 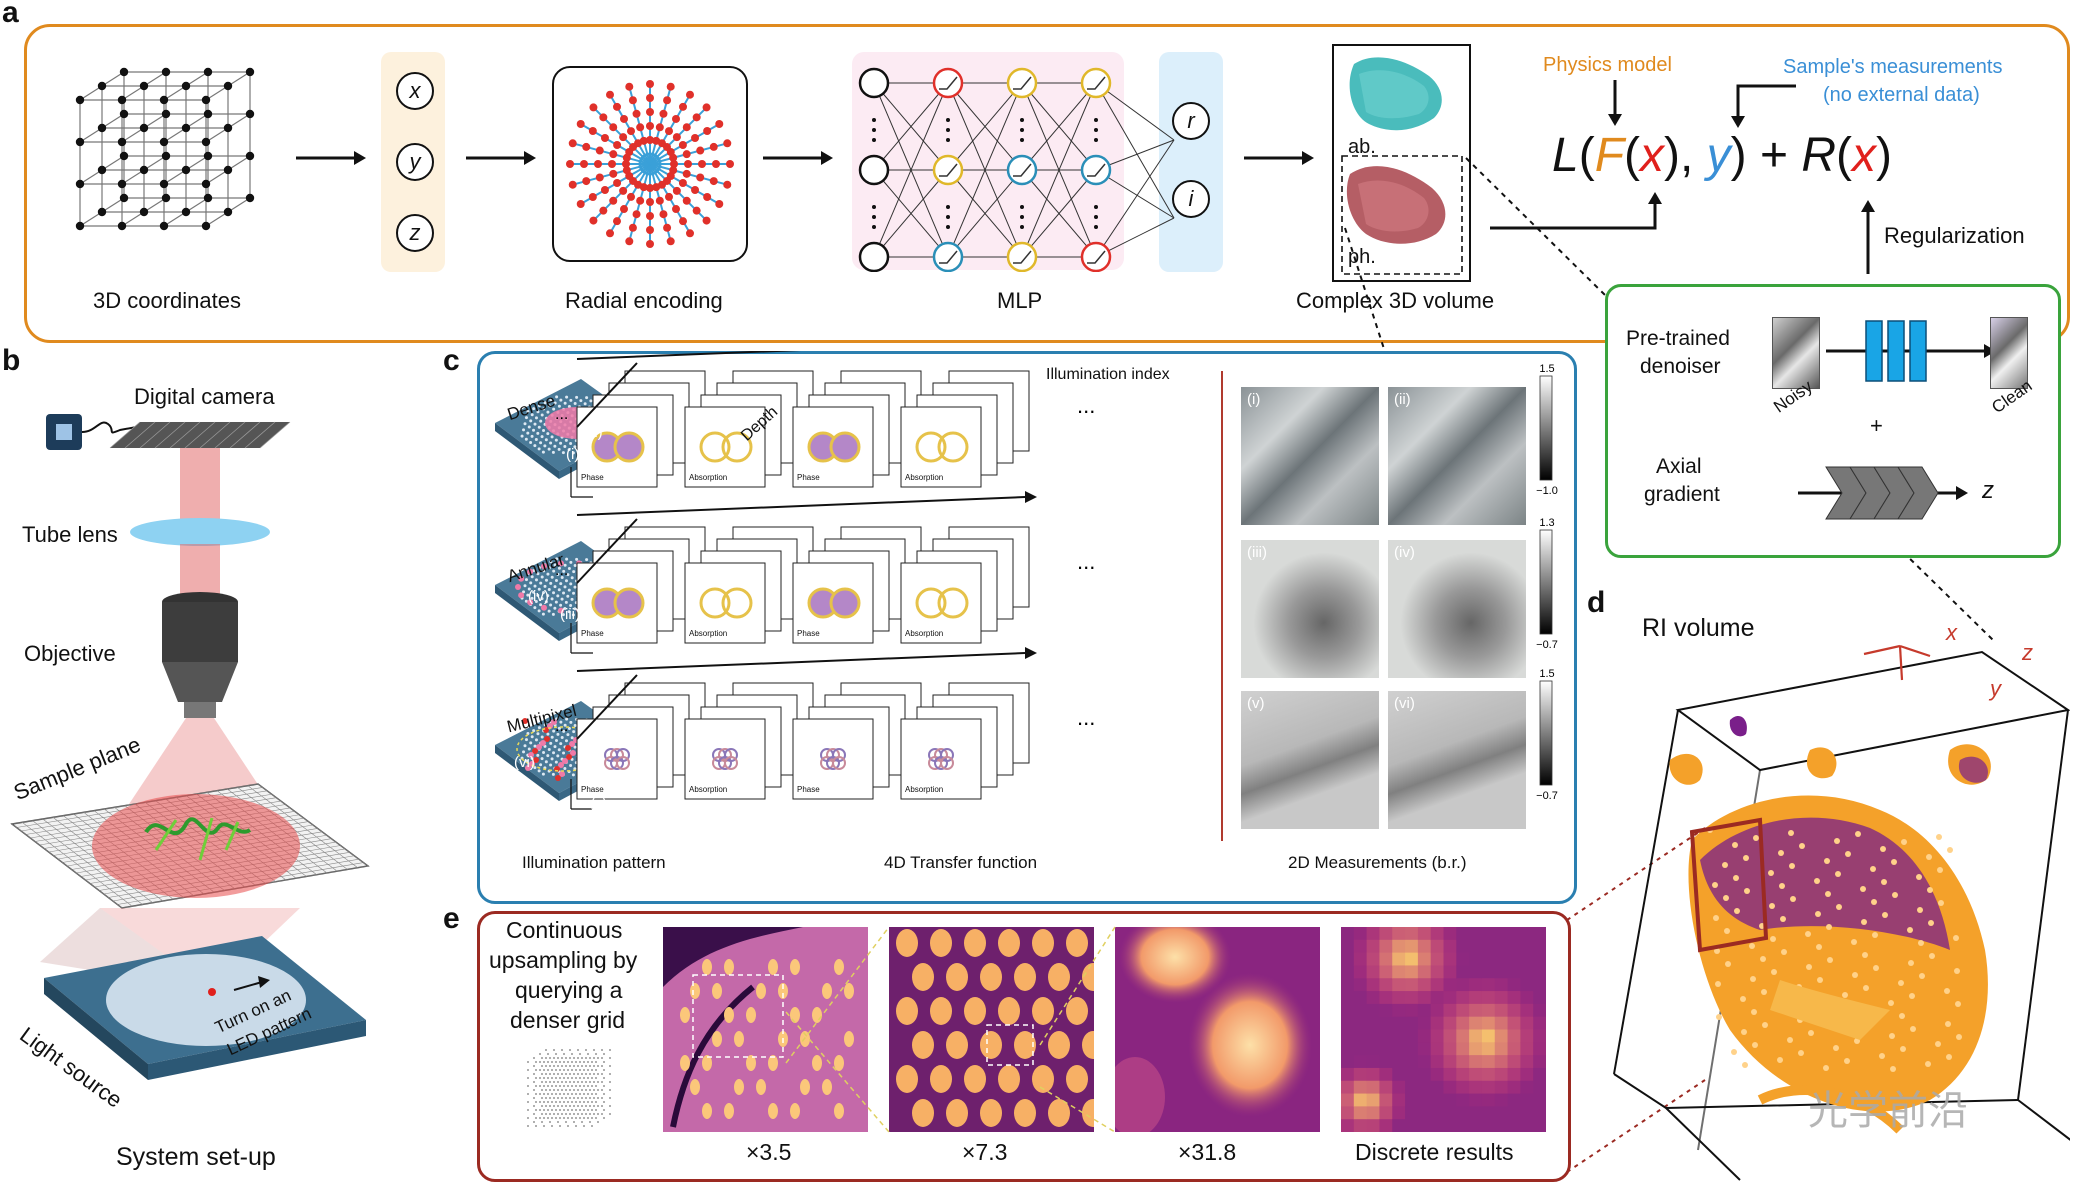 I want to click on volume-label: Complex 3D volume, so click(x=1395, y=300).